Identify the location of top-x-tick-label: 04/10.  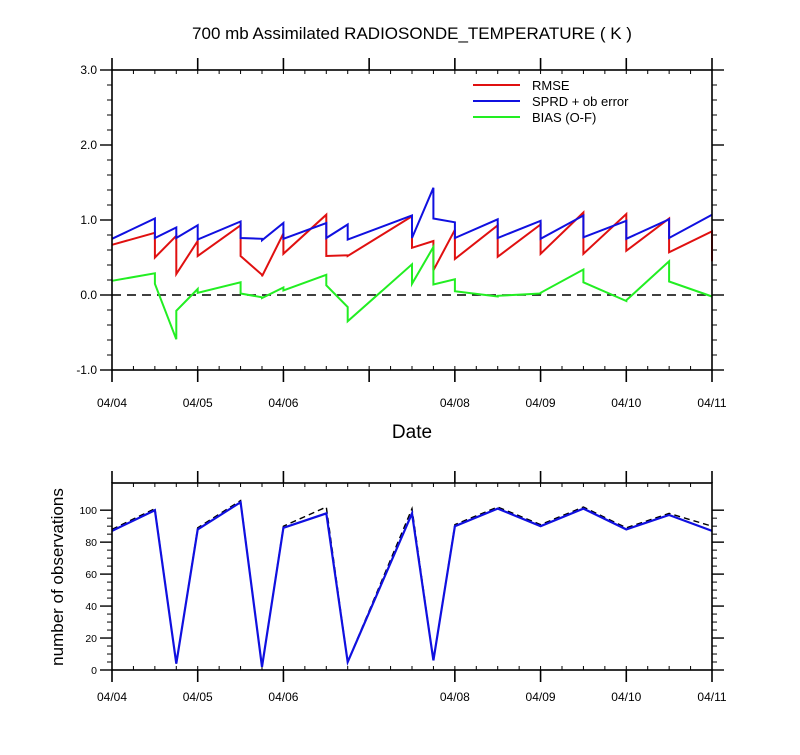
(626, 403).